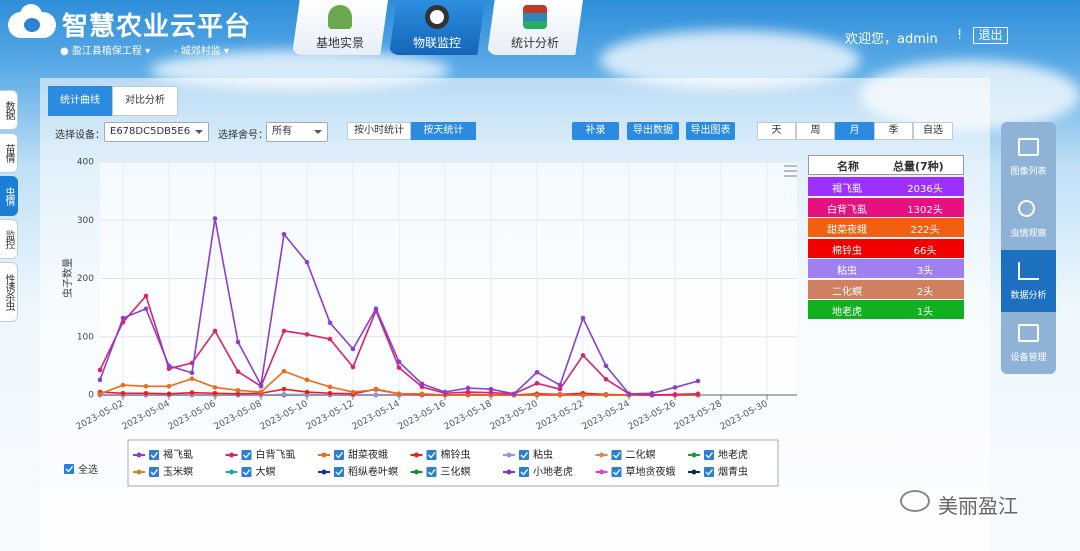 The height and width of the screenshot is (551, 1080). I want to click on period-button: 天, so click(776, 131).